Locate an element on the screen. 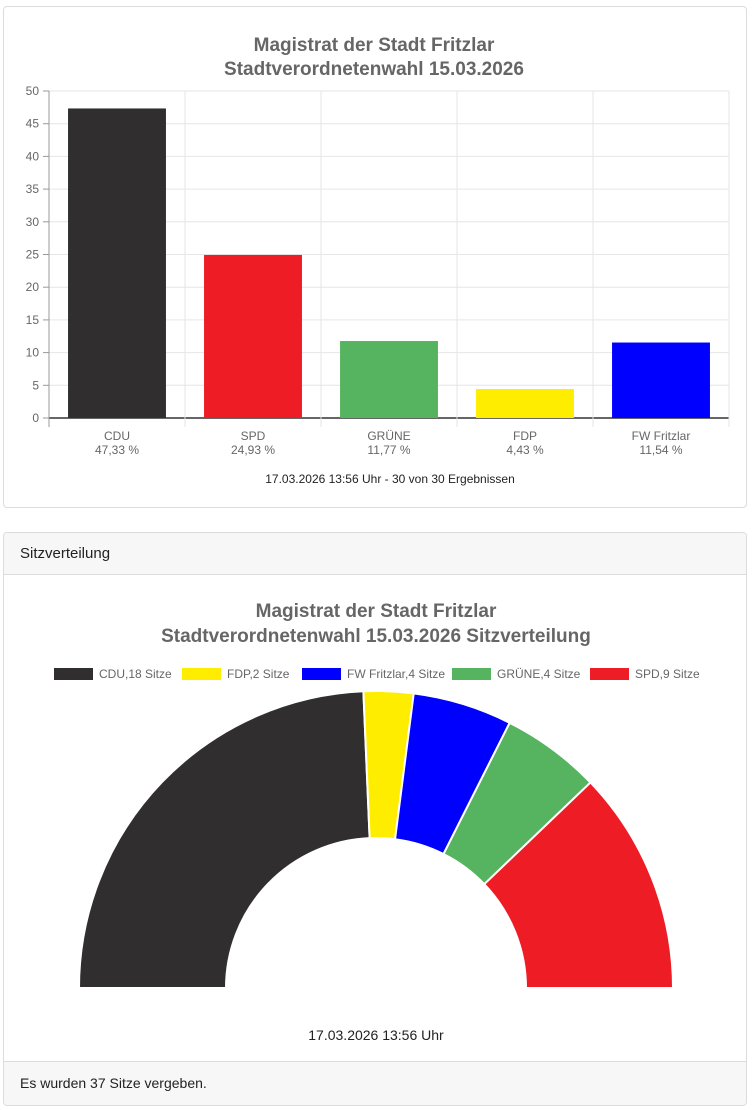 This screenshot has height=1110, width=752. x-tick-sublabel: 4,43 % is located at coordinates (525, 450).